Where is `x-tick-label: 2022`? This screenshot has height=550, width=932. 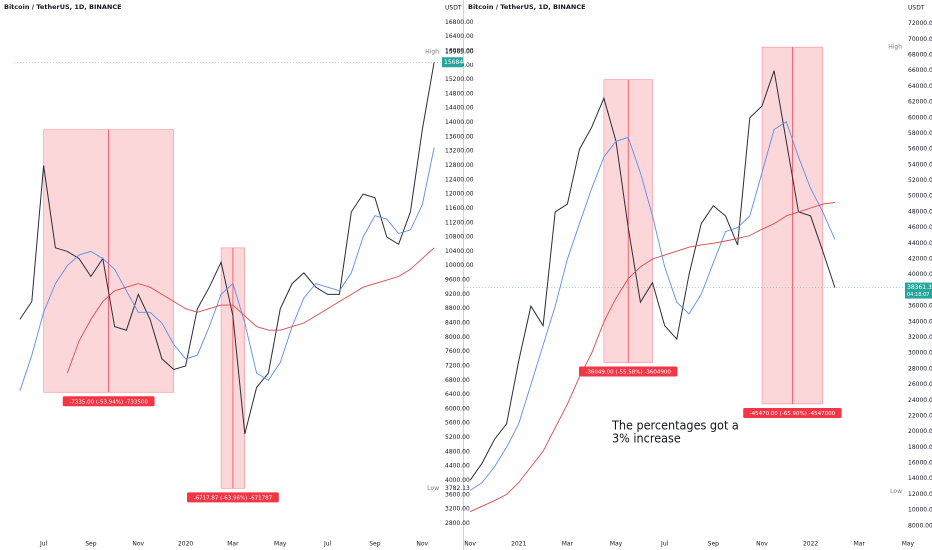 x-tick-label: 2022 is located at coordinates (810, 544).